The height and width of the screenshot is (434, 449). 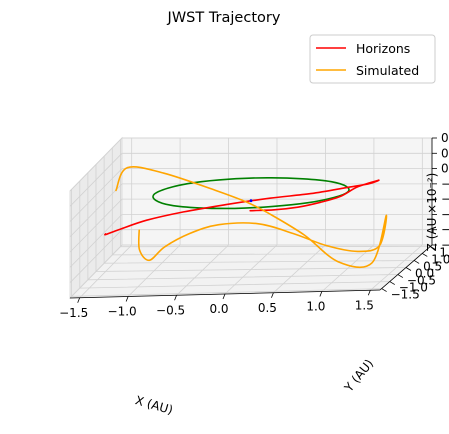 What do you see at coordinates (218, 309) in the screenshot?
I see `x-tick-label-3: 0.0` at bounding box center [218, 309].